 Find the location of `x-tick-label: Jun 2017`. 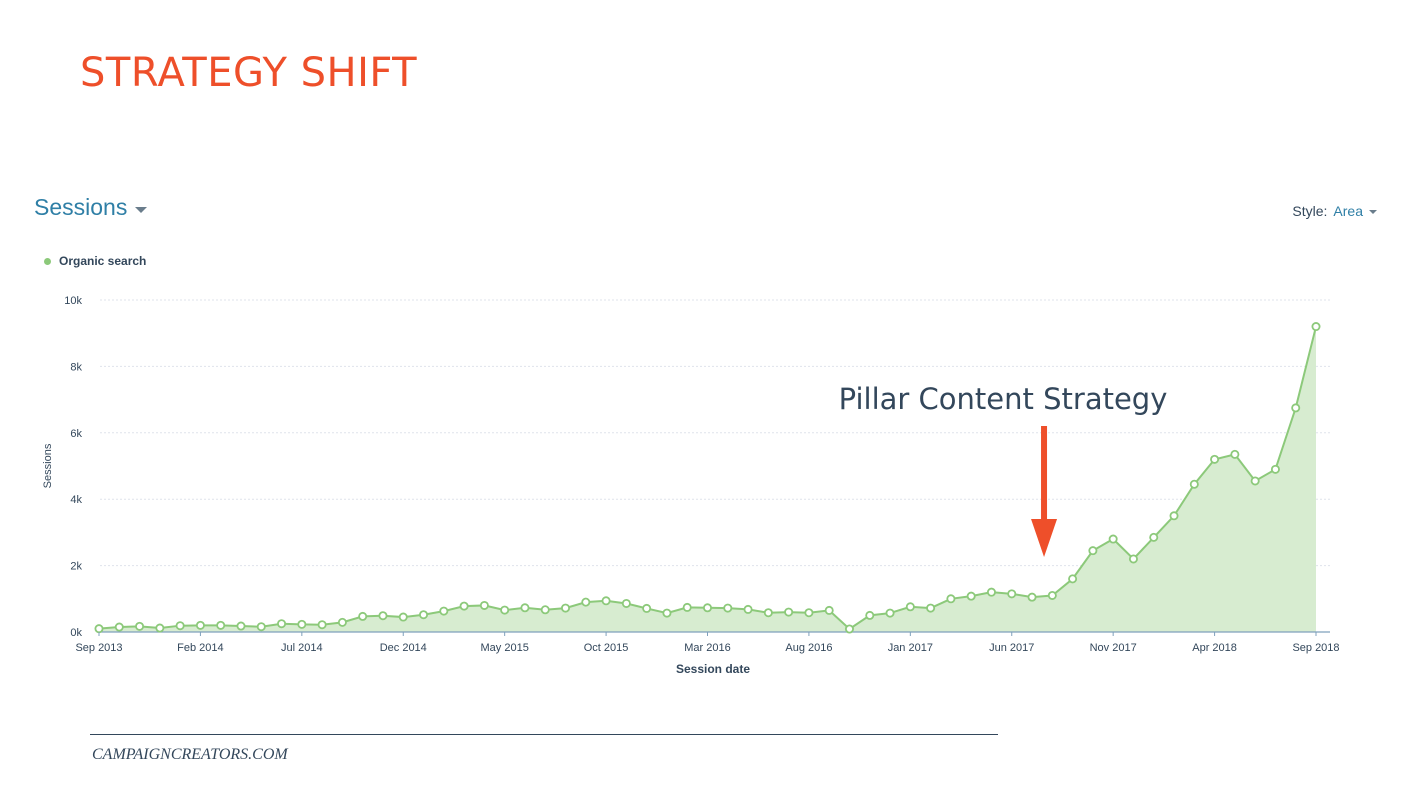

x-tick-label: Jun 2017 is located at coordinates (1011, 648).